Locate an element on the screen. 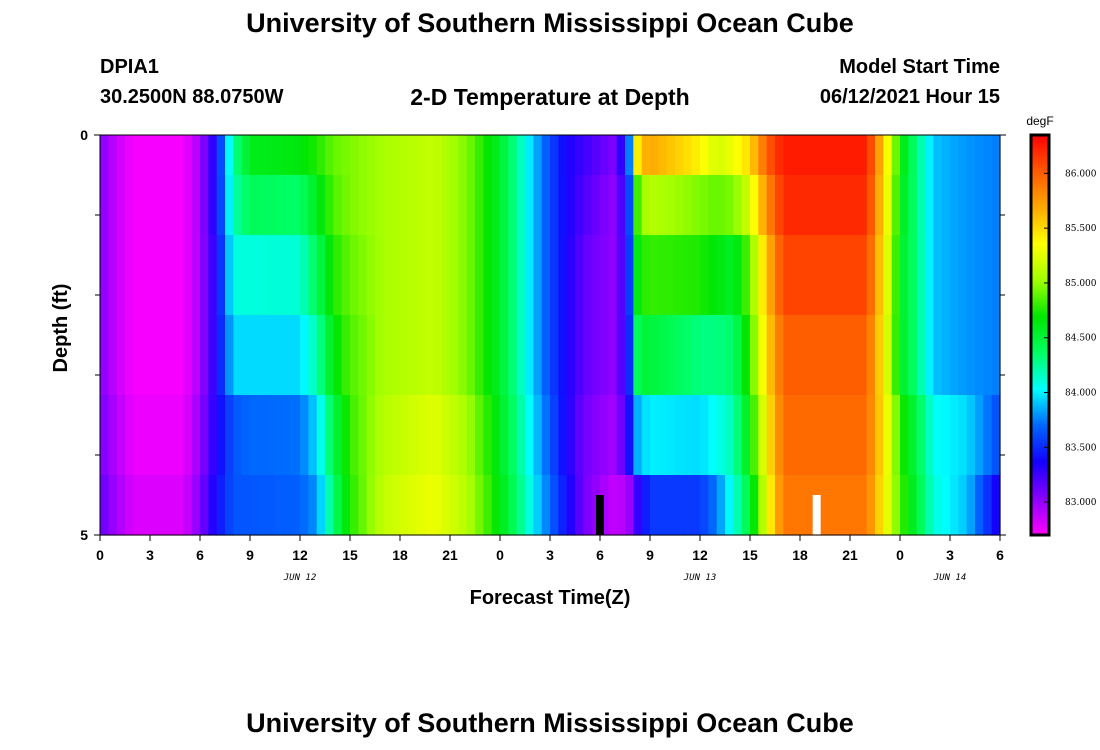 Image resolution: width=1100 pixels, height=750 pixels. station-id: DPIA1 is located at coordinates (129, 67).